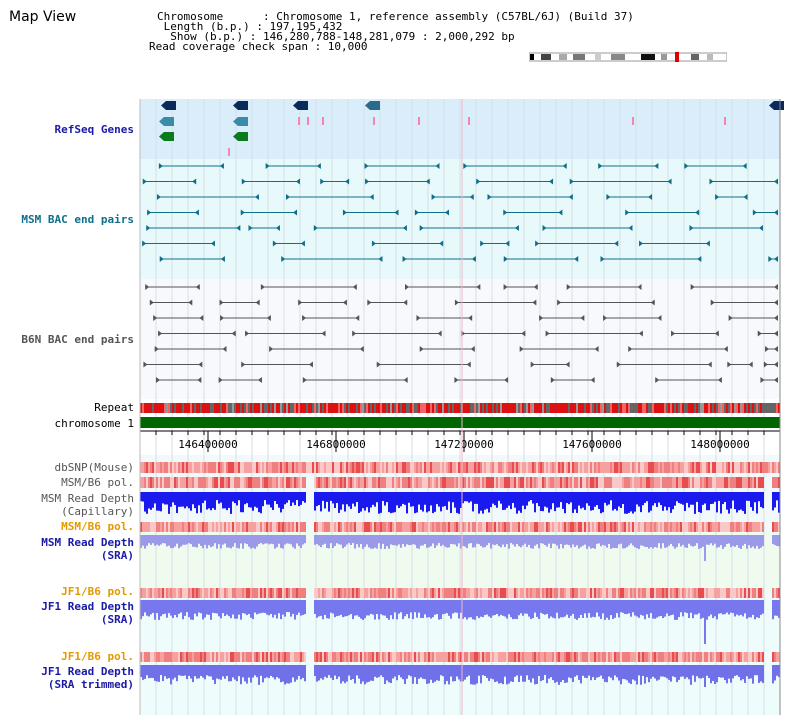  What do you see at coordinates (94, 129) in the screenshot?
I see `label-refseq-genes: RefSeq Genes` at bounding box center [94, 129].